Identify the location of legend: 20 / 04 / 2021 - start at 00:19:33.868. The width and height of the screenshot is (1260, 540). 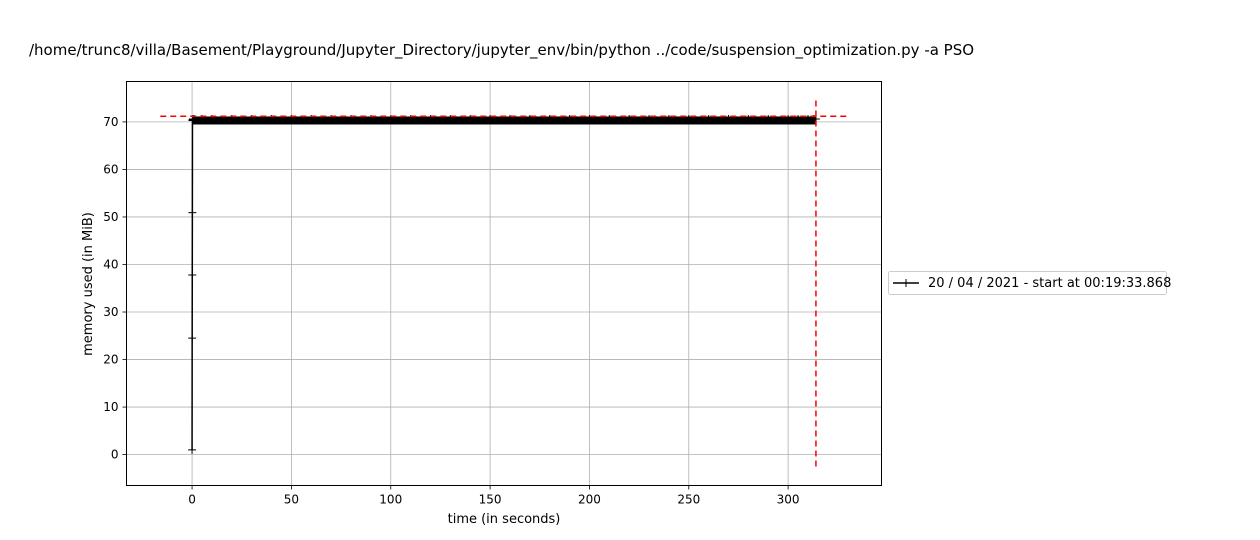
(1029, 283).